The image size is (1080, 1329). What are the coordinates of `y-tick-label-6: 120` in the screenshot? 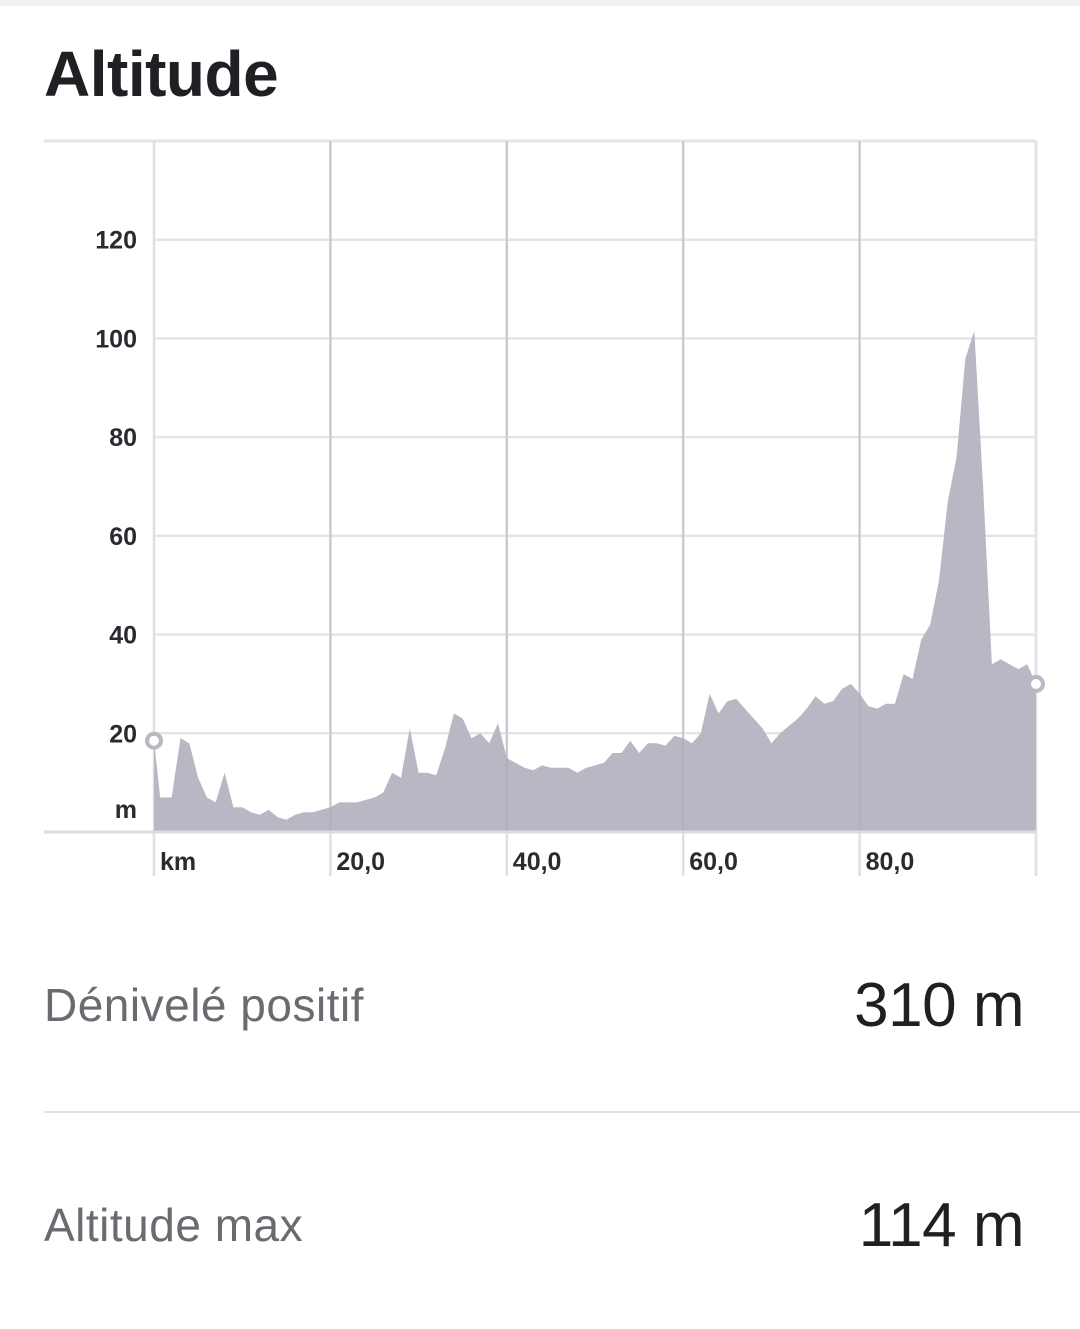 It's located at (116, 241).